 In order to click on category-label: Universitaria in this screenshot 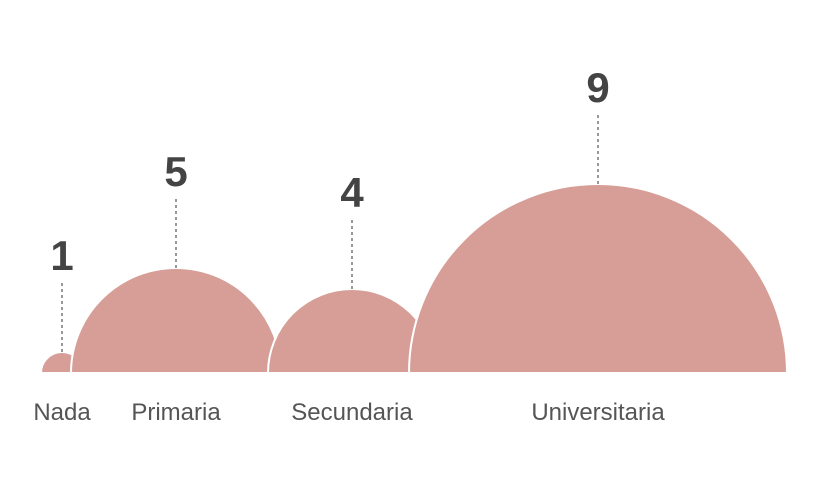, I will do `click(598, 412)`.